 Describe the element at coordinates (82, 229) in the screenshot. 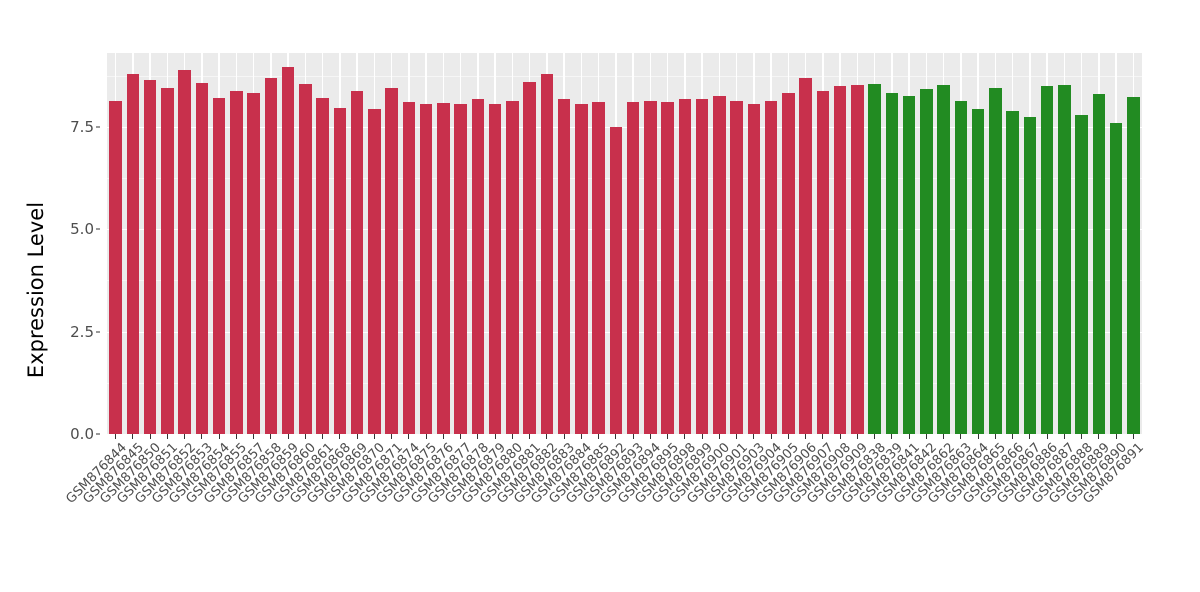

I see `y-axis-tick-label: 5.0` at that location.